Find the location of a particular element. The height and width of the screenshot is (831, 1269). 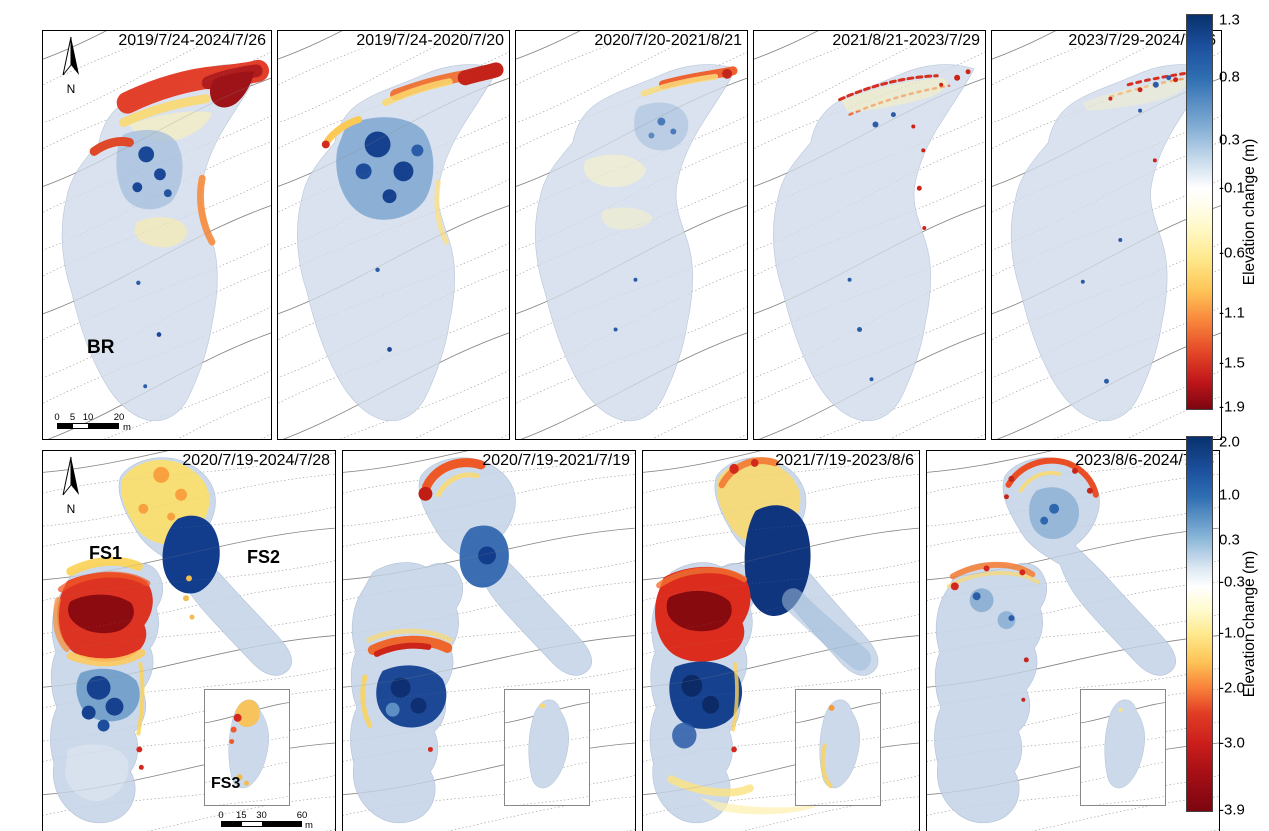

colorbar-tick: 1.3 is located at coordinates (1229, 20).